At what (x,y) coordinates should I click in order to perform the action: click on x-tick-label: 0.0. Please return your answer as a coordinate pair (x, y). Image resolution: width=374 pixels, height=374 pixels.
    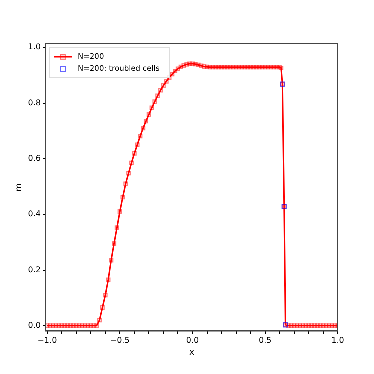
    Looking at the image, I should click on (193, 341).